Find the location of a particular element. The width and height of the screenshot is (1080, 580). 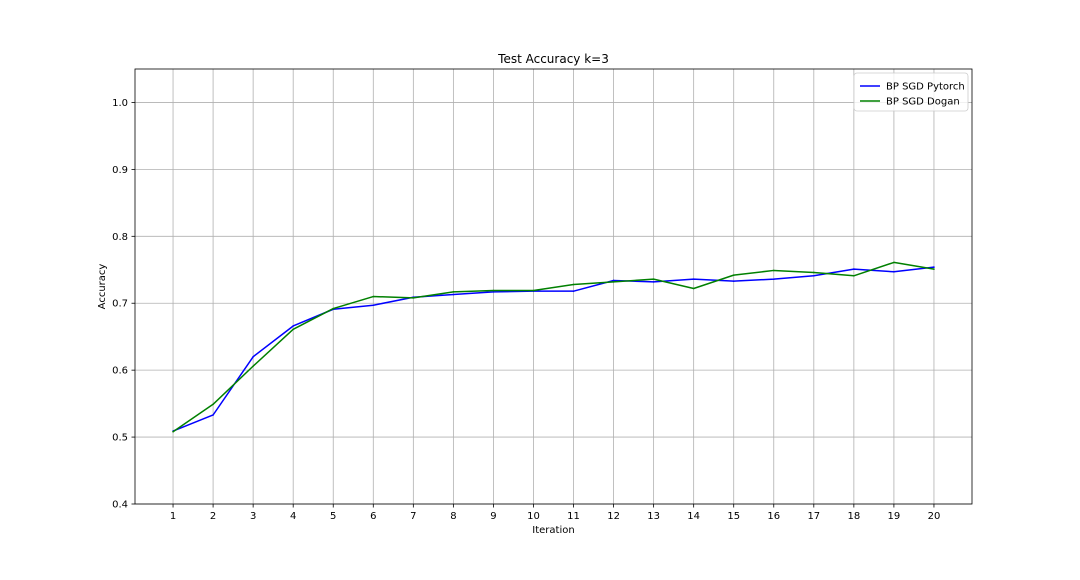

x-tick-label: 6 is located at coordinates (373, 516).